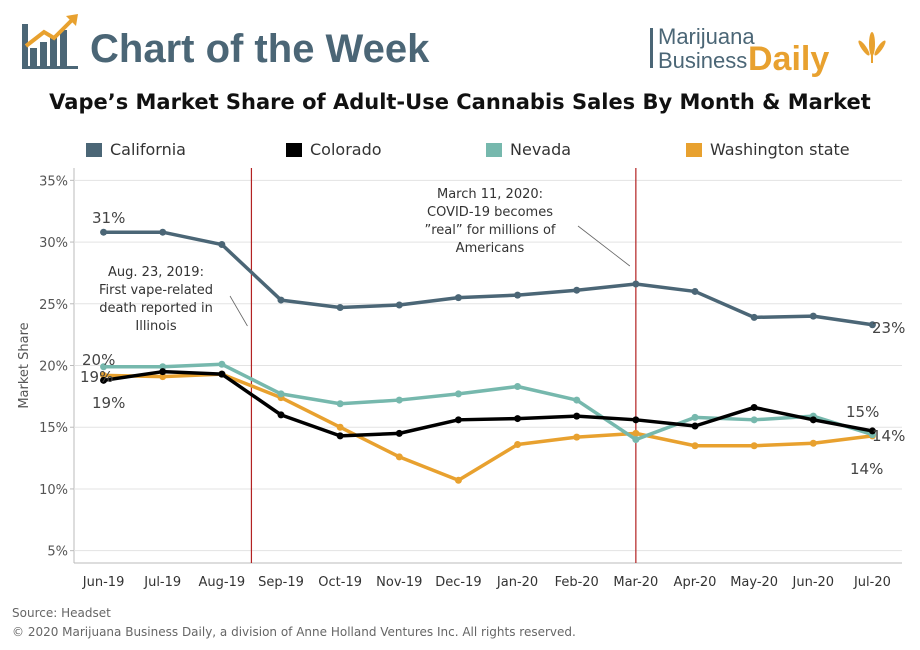 The height and width of the screenshot is (650, 920). Describe the element at coordinates (490, 212) in the screenshot. I see `annotation-text: COVID-19 becomes` at that location.